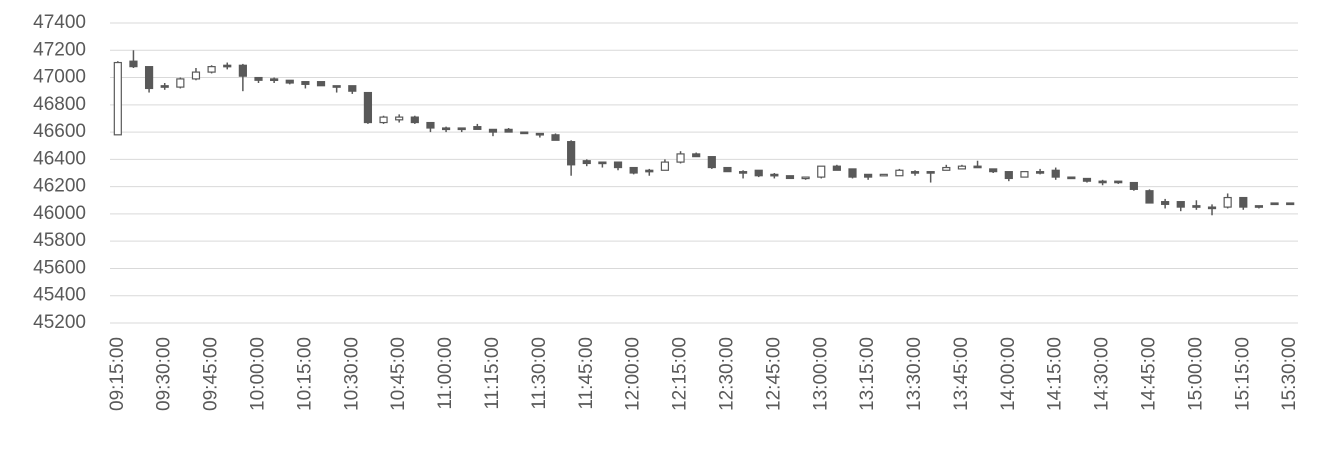 The width and height of the screenshot is (1320, 455). What do you see at coordinates (59, 158) in the screenshot?
I see `y-tick-label: 46400` at bounding box center [59, 158].